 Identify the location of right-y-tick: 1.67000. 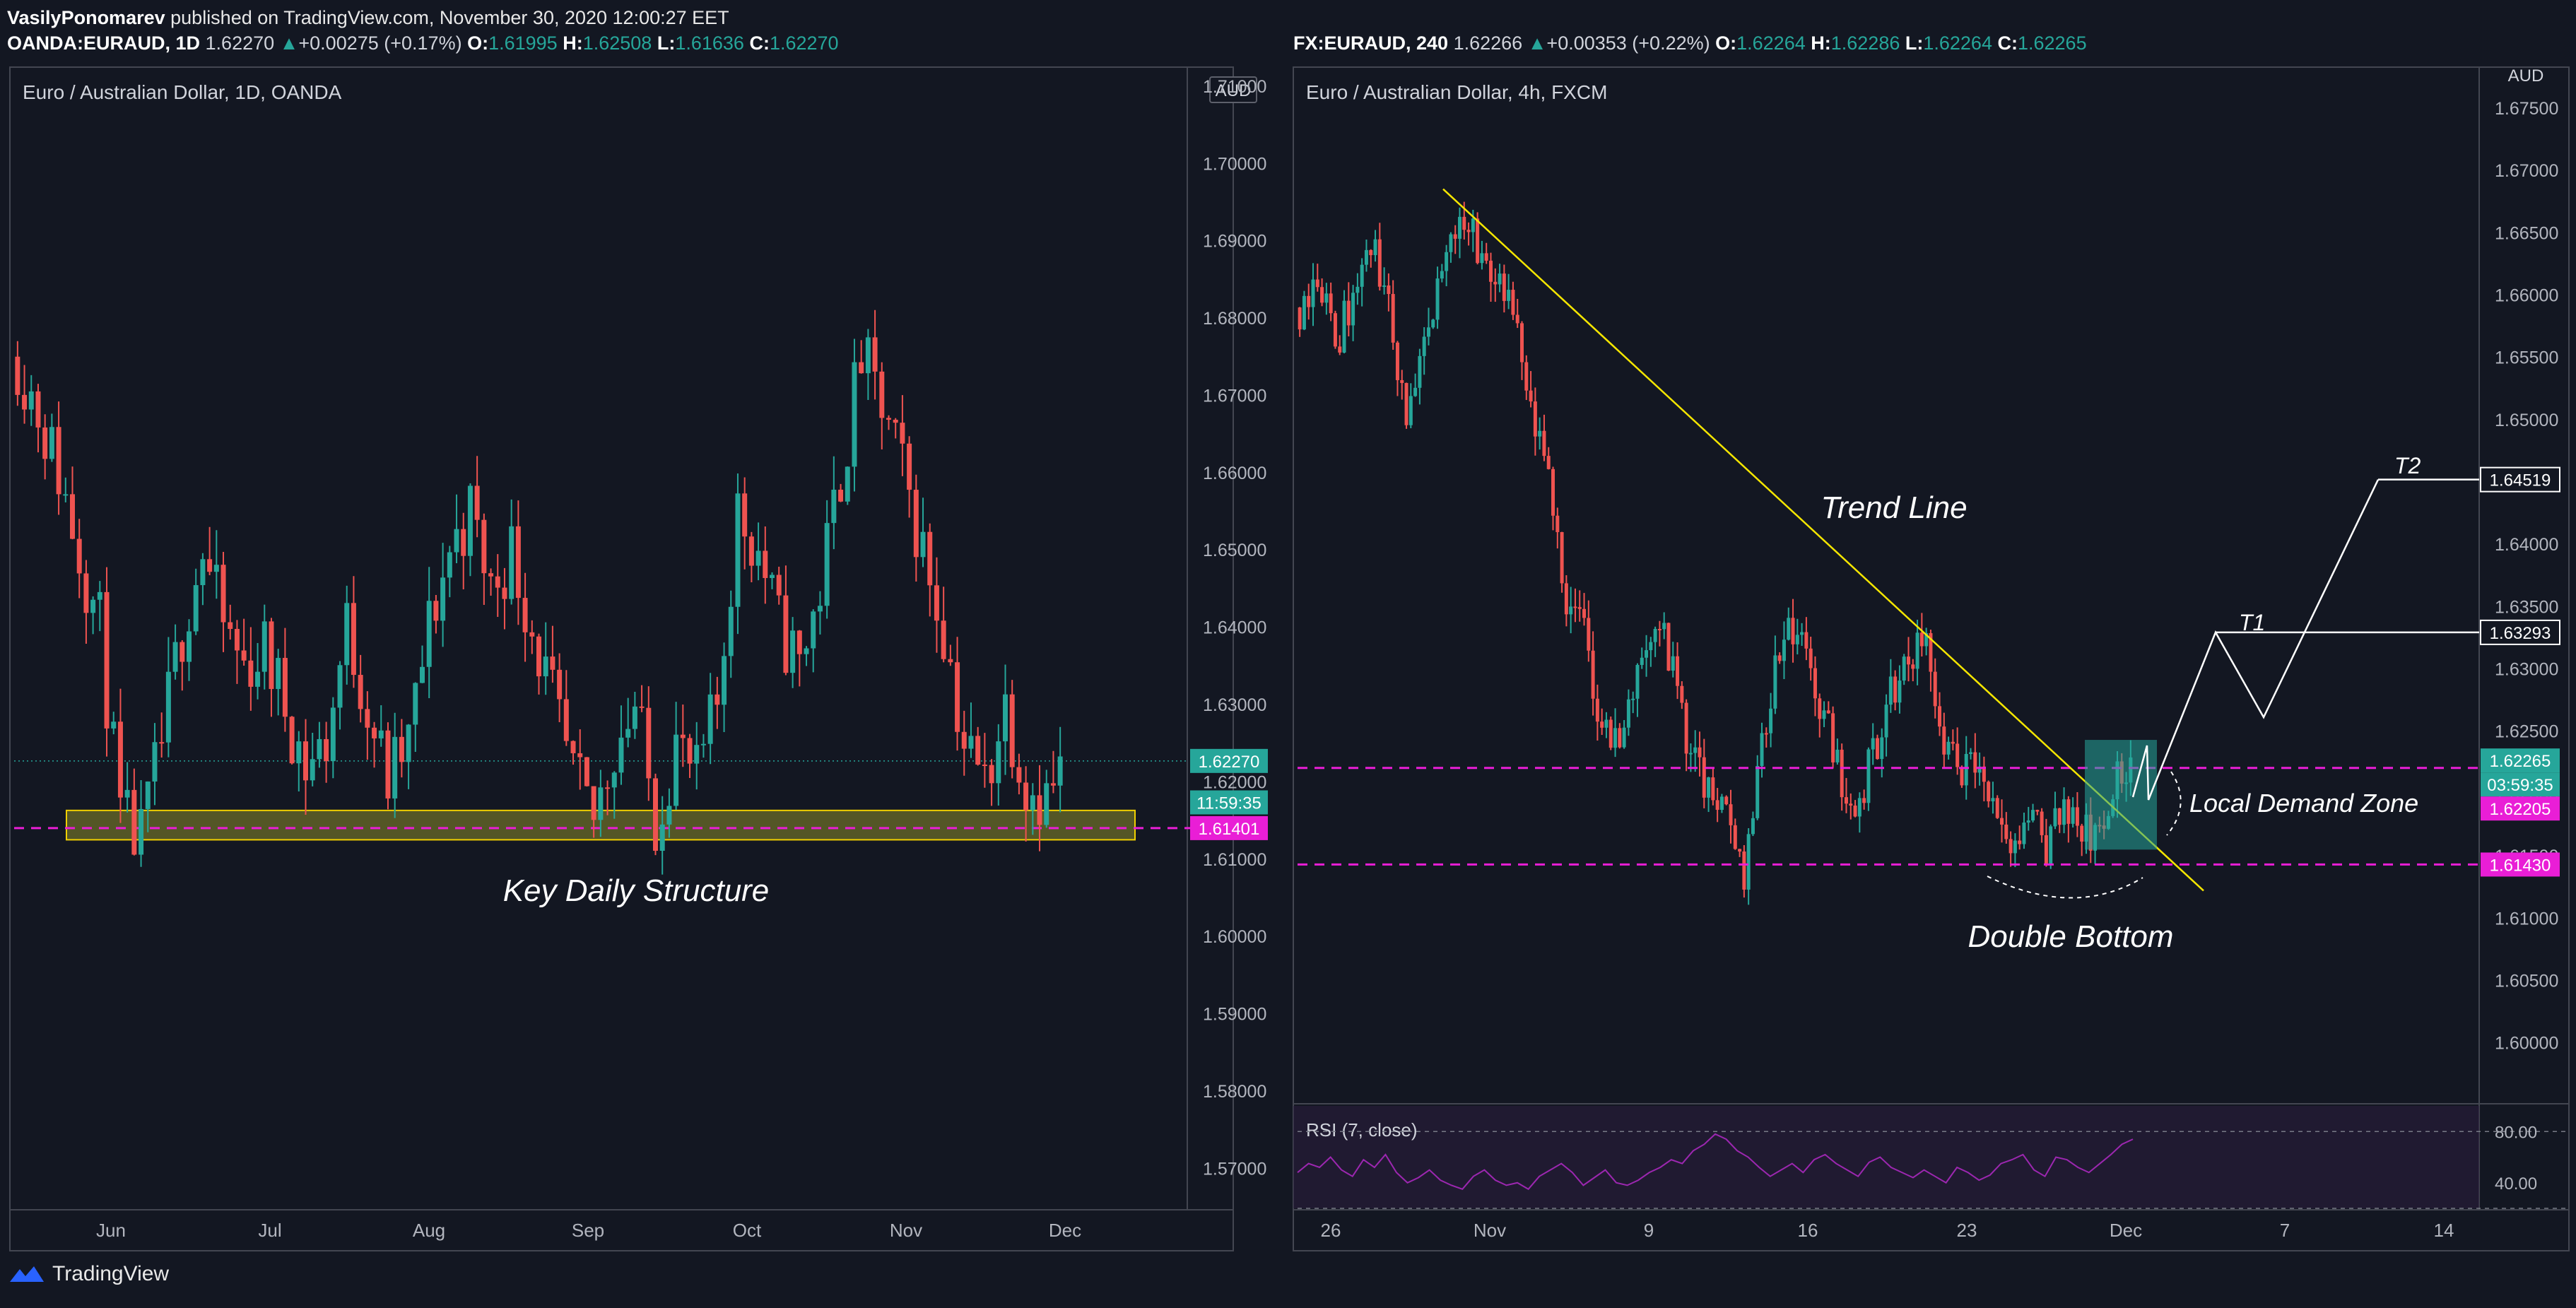
(2526, 171).